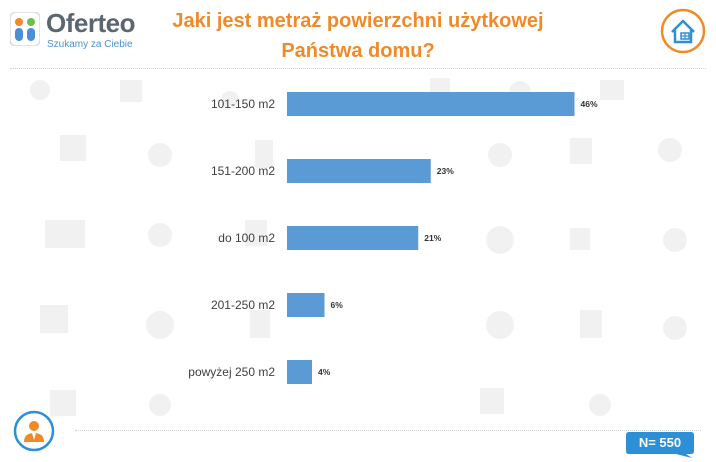 This screenshot has height=462, width=716. What do you see at coordinates (246, 238) in the screenshot?
I see `category-label: do 100 m2` at bounding box center [246, 238].